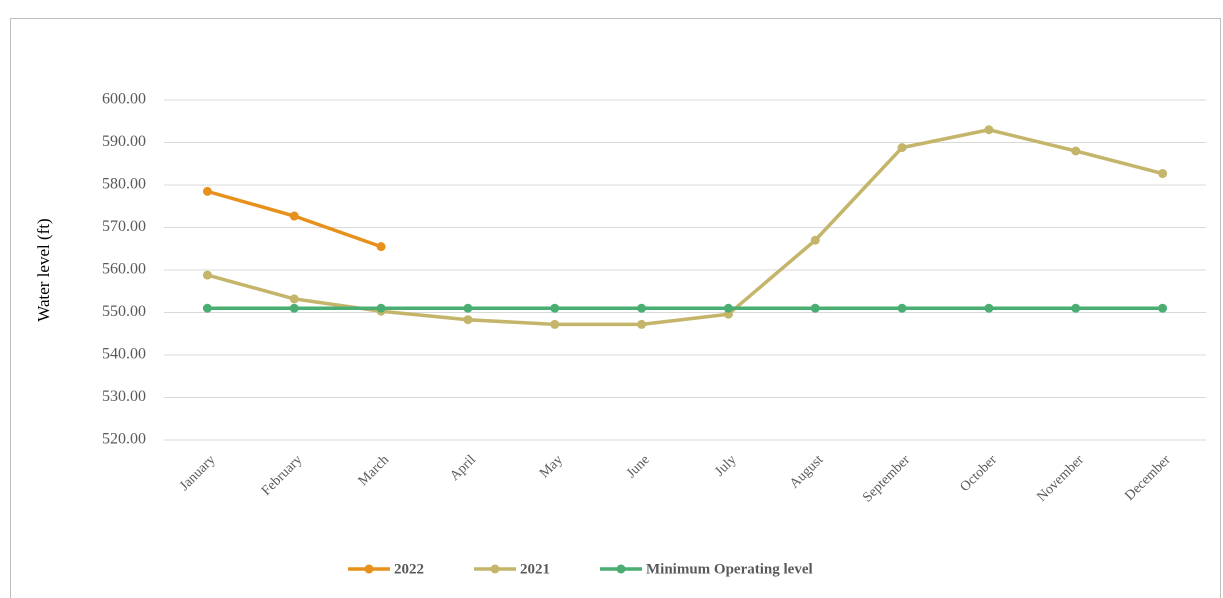  Describe the element at coordinates (124, 396) in the screenshot. I see `y-tick-label: 530.00` at that location.